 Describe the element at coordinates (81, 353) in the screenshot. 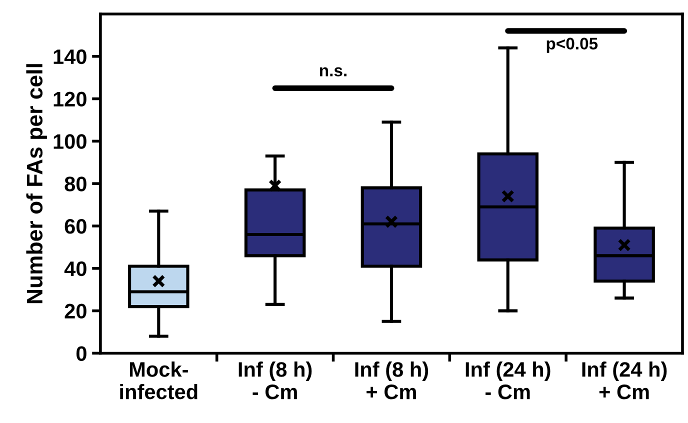

I see `y-tick-label: 0` at that location.